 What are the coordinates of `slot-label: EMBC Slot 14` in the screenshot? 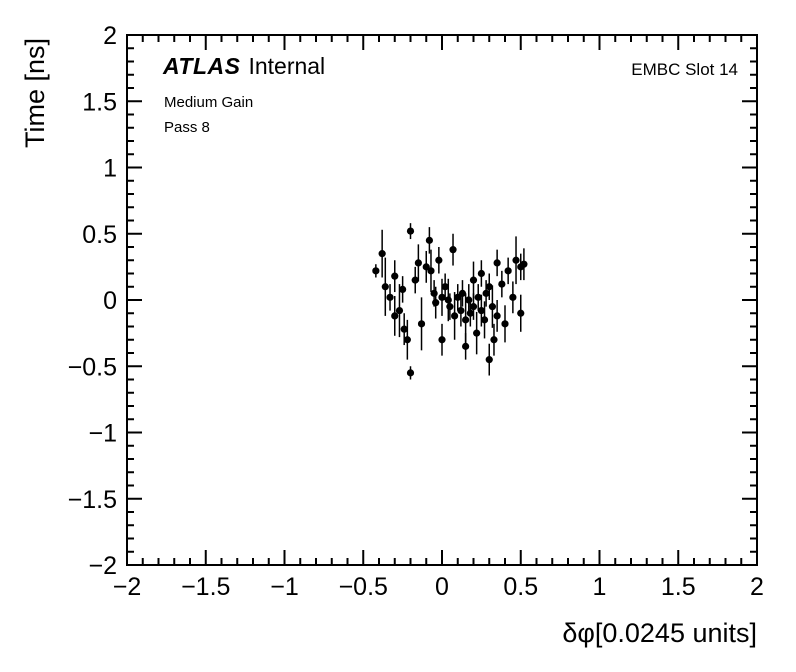 It's located at (684, 69).